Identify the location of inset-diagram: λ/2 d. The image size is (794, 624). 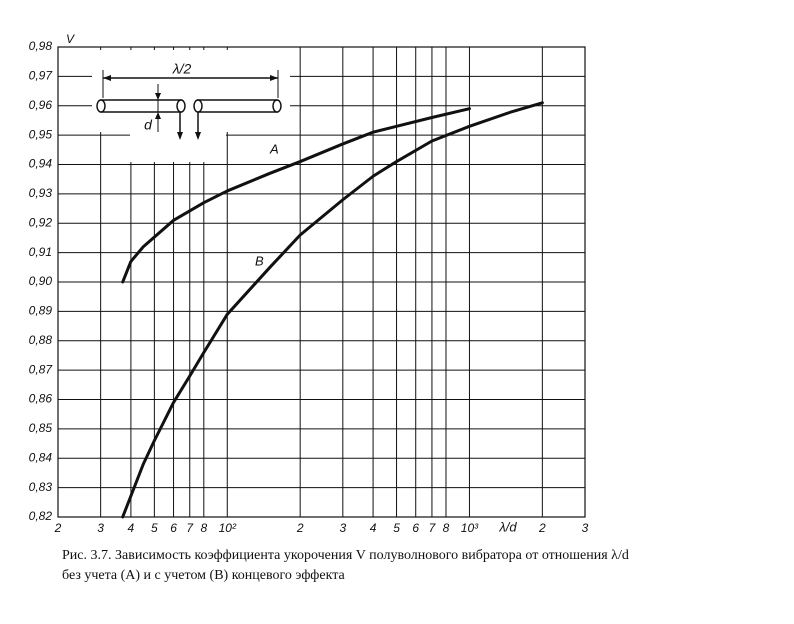
(191, 106).